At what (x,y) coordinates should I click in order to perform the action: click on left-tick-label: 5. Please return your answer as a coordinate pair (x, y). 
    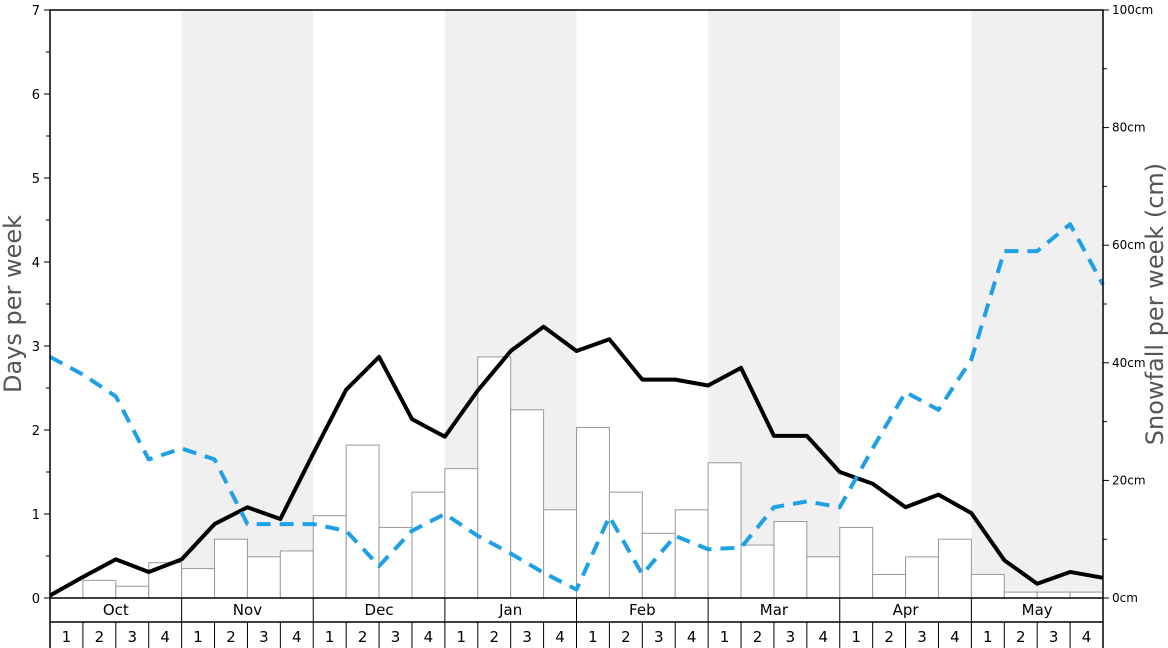
    Looking at the image, I should click on (36, 179).